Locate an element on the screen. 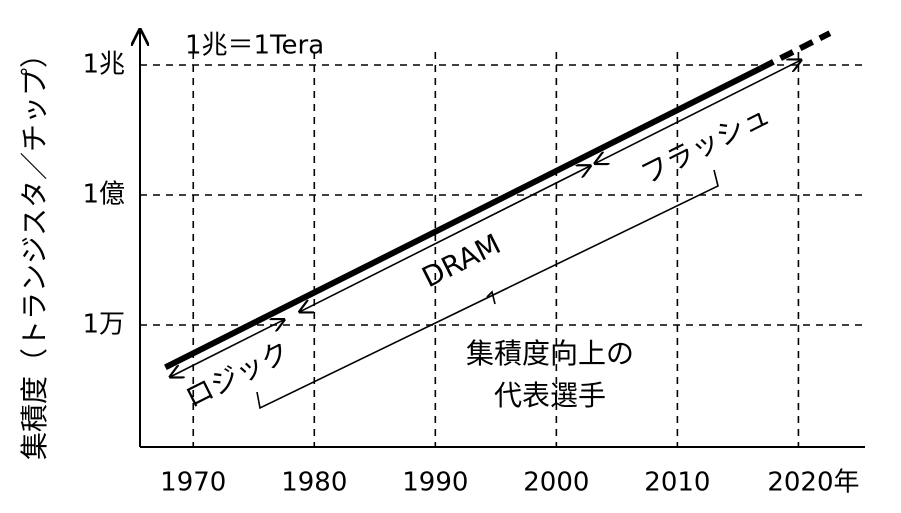 The image size is (901, 513). note: 1兆＝1Tera is located at coordinates (254, 46).